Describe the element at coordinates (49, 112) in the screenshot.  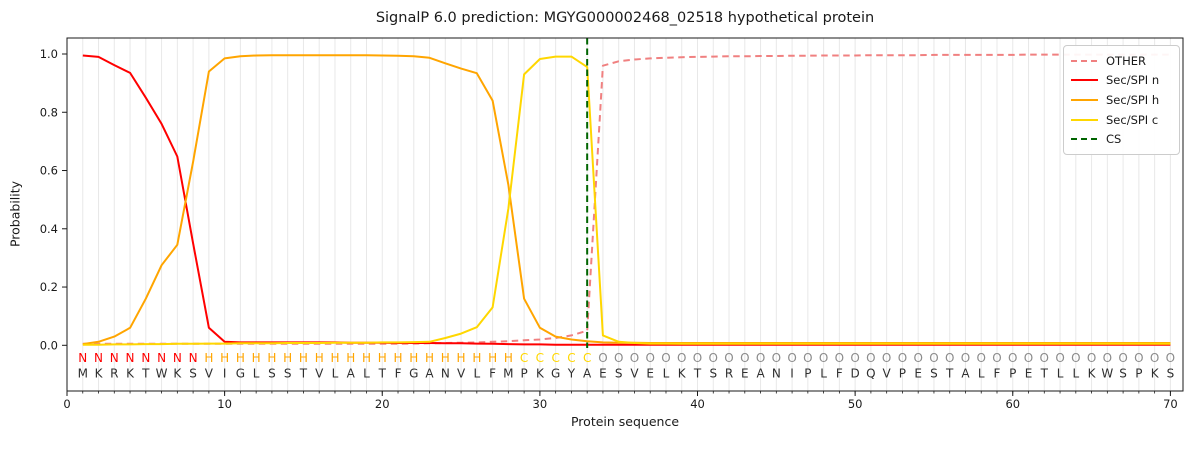
I see `y-tick-label: 0.8` at that location.